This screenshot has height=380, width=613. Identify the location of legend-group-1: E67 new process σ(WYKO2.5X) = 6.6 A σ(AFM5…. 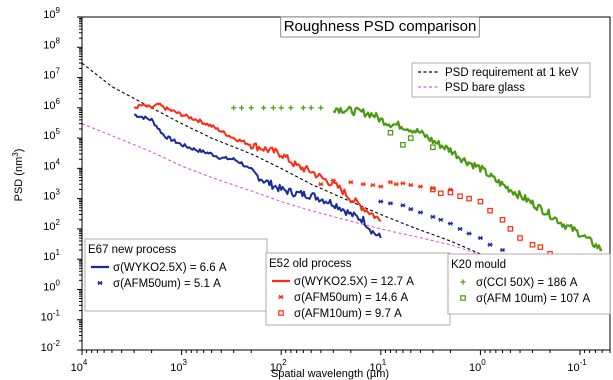
(176, 275).